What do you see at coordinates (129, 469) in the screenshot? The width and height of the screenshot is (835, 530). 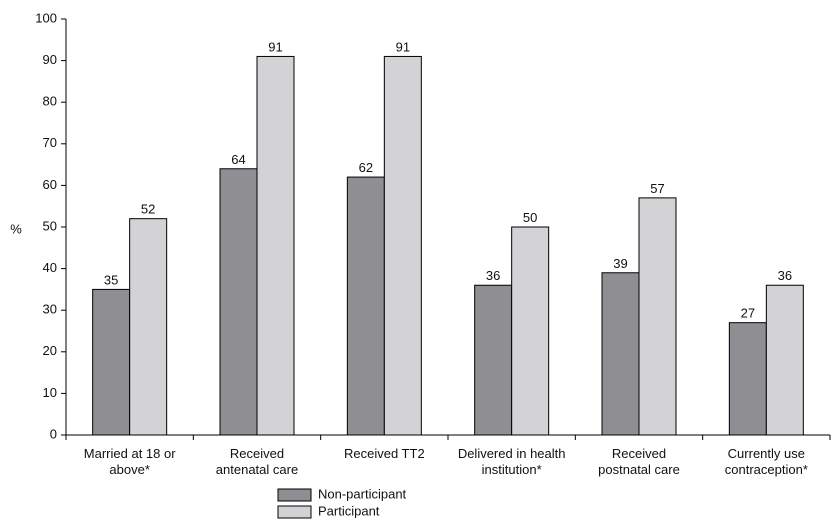 I see `x-tick-label: above*` at bounding box center [129, 469].